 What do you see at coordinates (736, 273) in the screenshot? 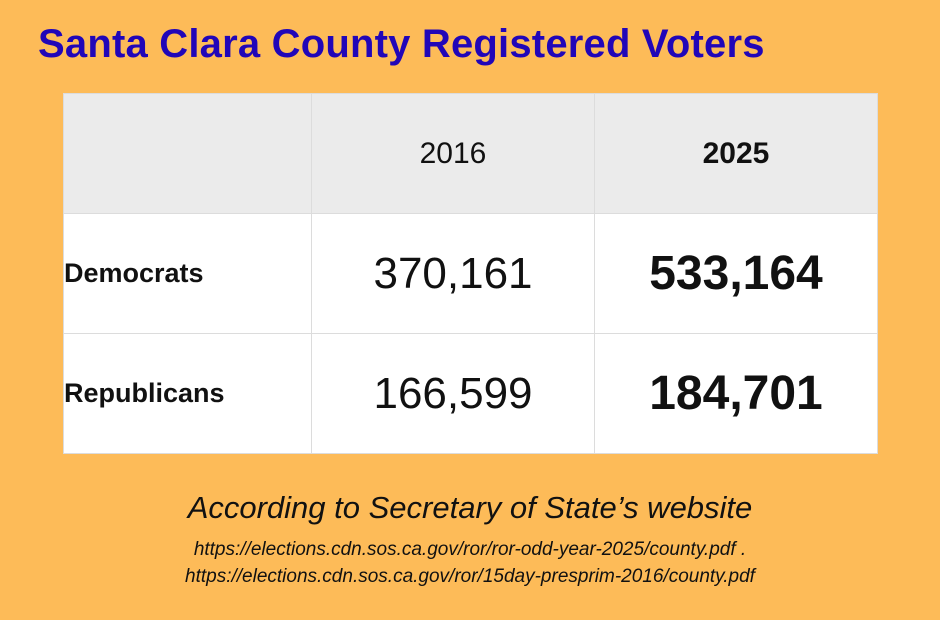
I see `democrats-2025-value: 533,164` at bounding box center [736, 273].